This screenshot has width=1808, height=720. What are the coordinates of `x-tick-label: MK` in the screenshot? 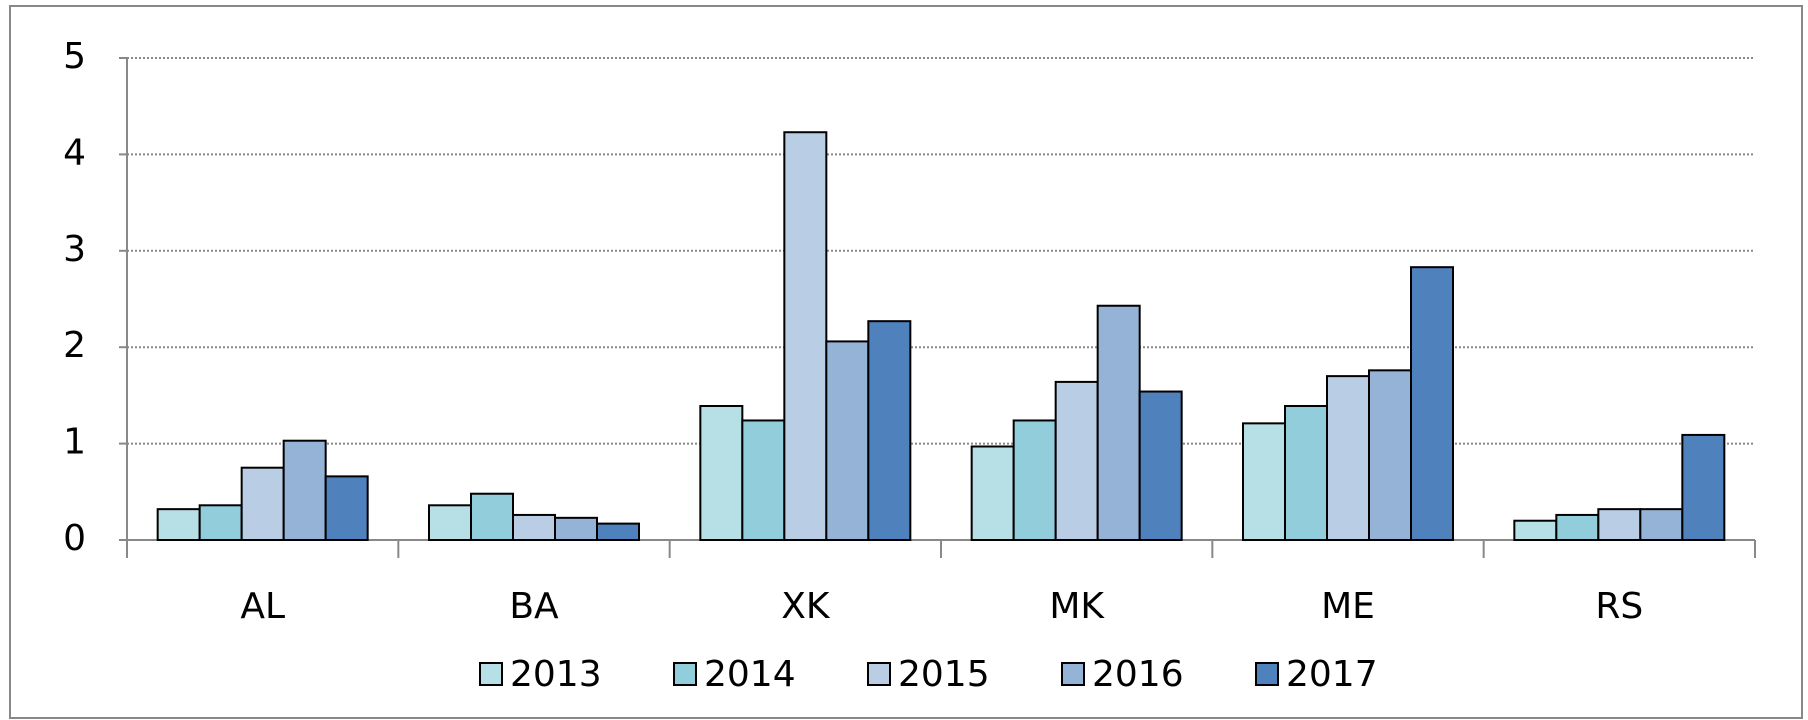 It's located at (1077, 606).